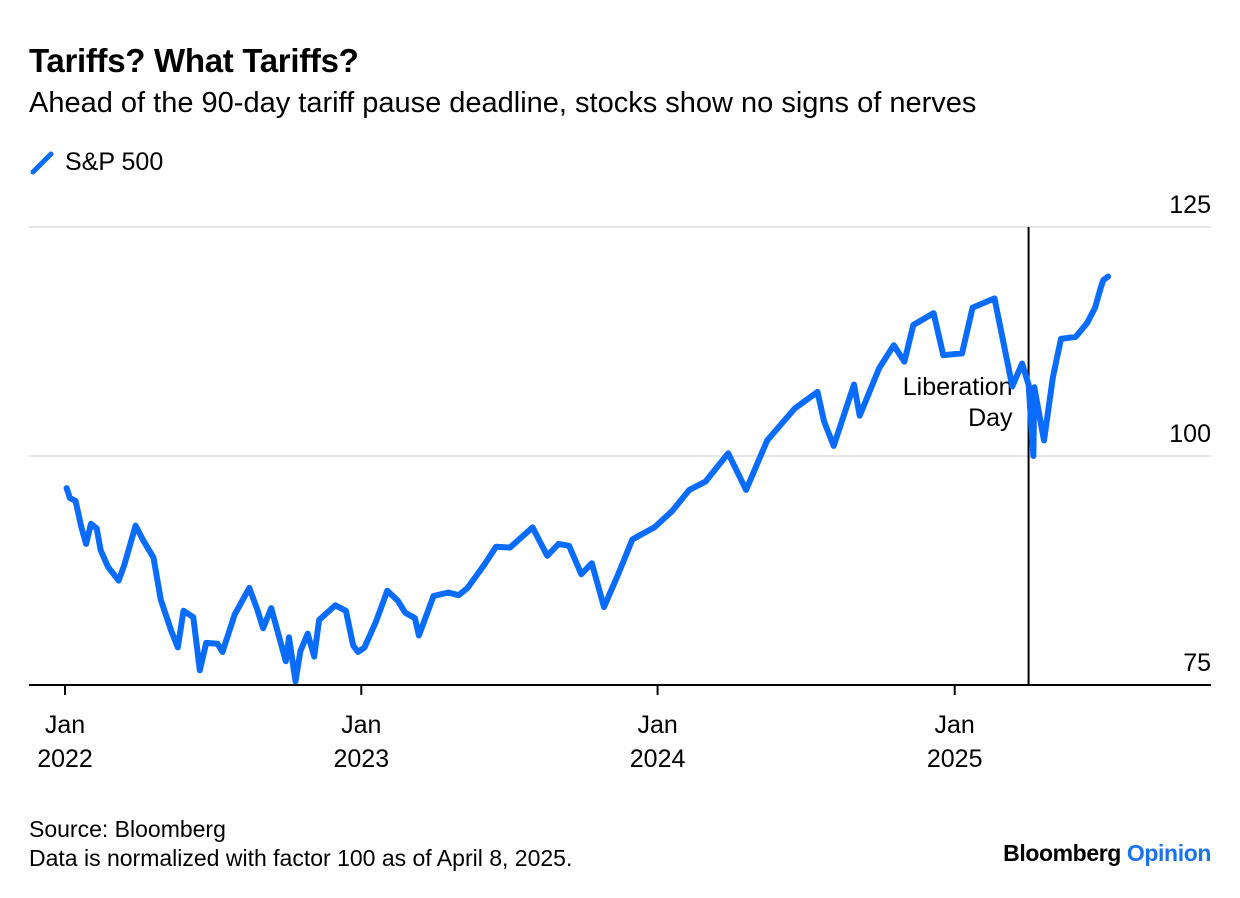 Image resolution: width=1240 pixels, height=898 pixels. Describe the element at coordinates (194, 60) in the screenshot. I see `chart-title: Tariffs? What Tariffs?` at that location.